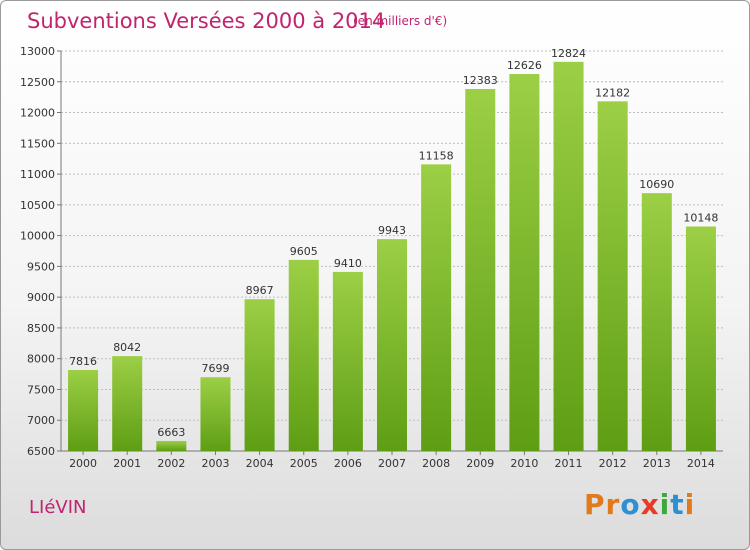 This screenshot has height=550, width=750. What do you see at coordinates (595, 504) in the screenshot?
I see `logo-letter-0: P` at bounding box center [595, 504].